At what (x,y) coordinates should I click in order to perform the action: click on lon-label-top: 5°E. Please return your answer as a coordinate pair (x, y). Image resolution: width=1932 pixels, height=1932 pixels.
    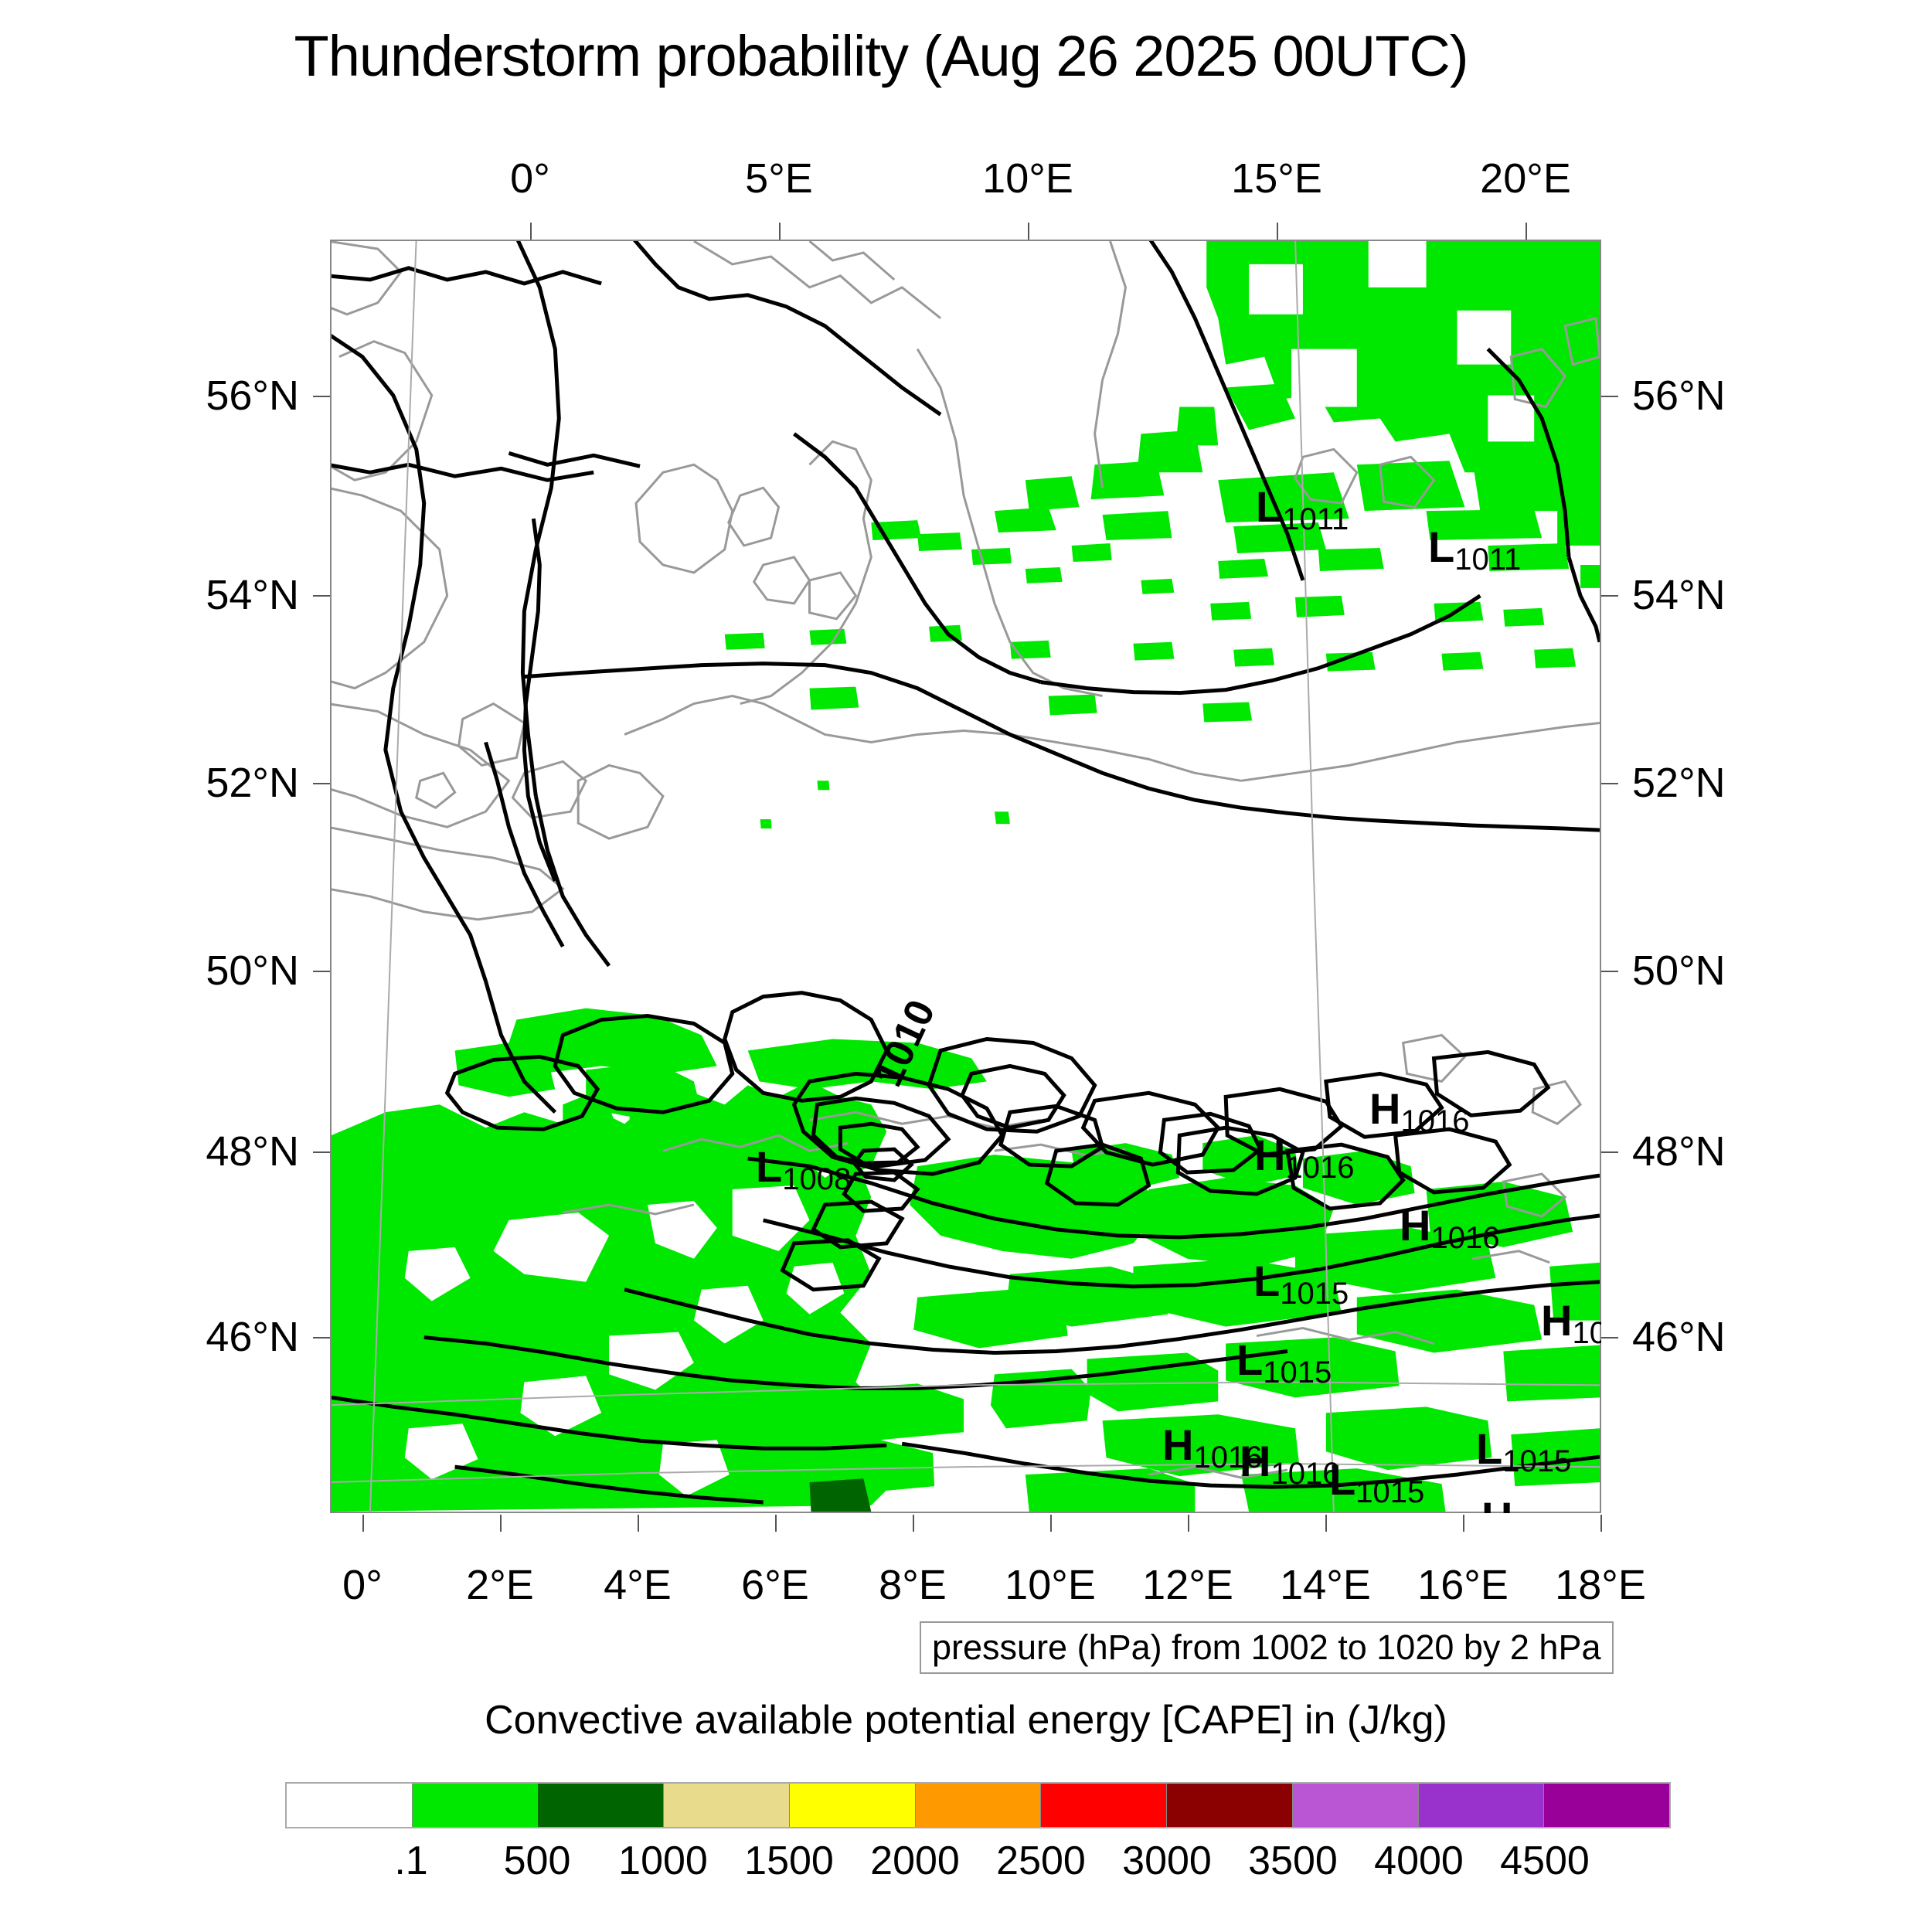
    Looking at the image, I should click on (779, 178).